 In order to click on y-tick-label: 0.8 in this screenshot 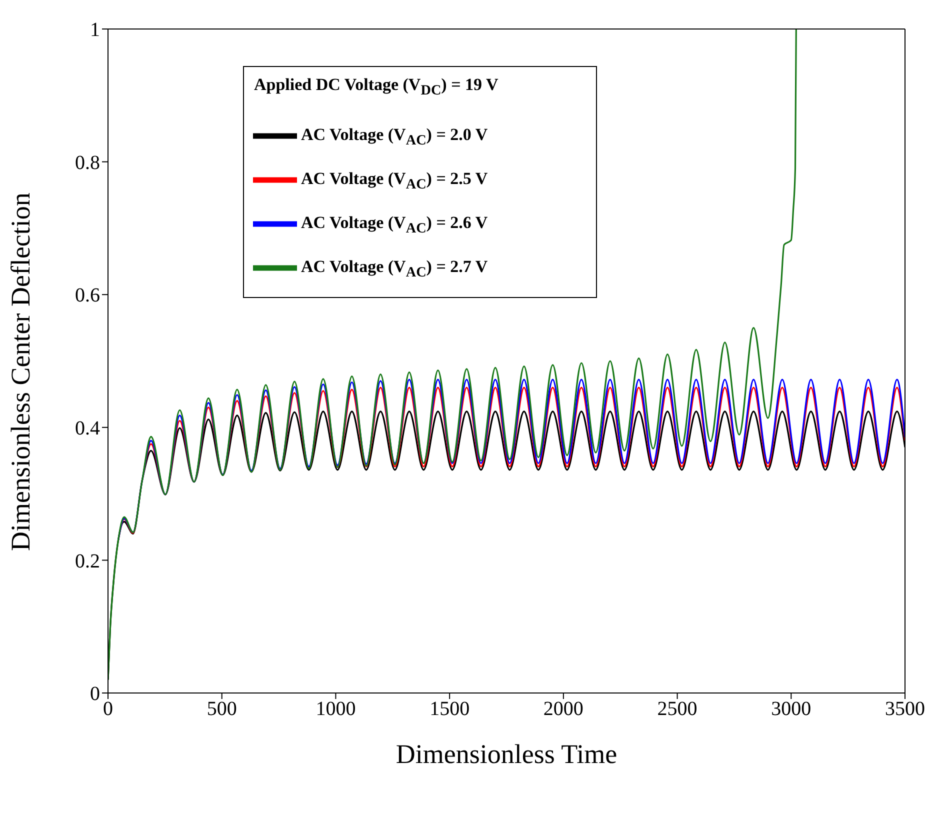, I will do `click(87, 163)`.